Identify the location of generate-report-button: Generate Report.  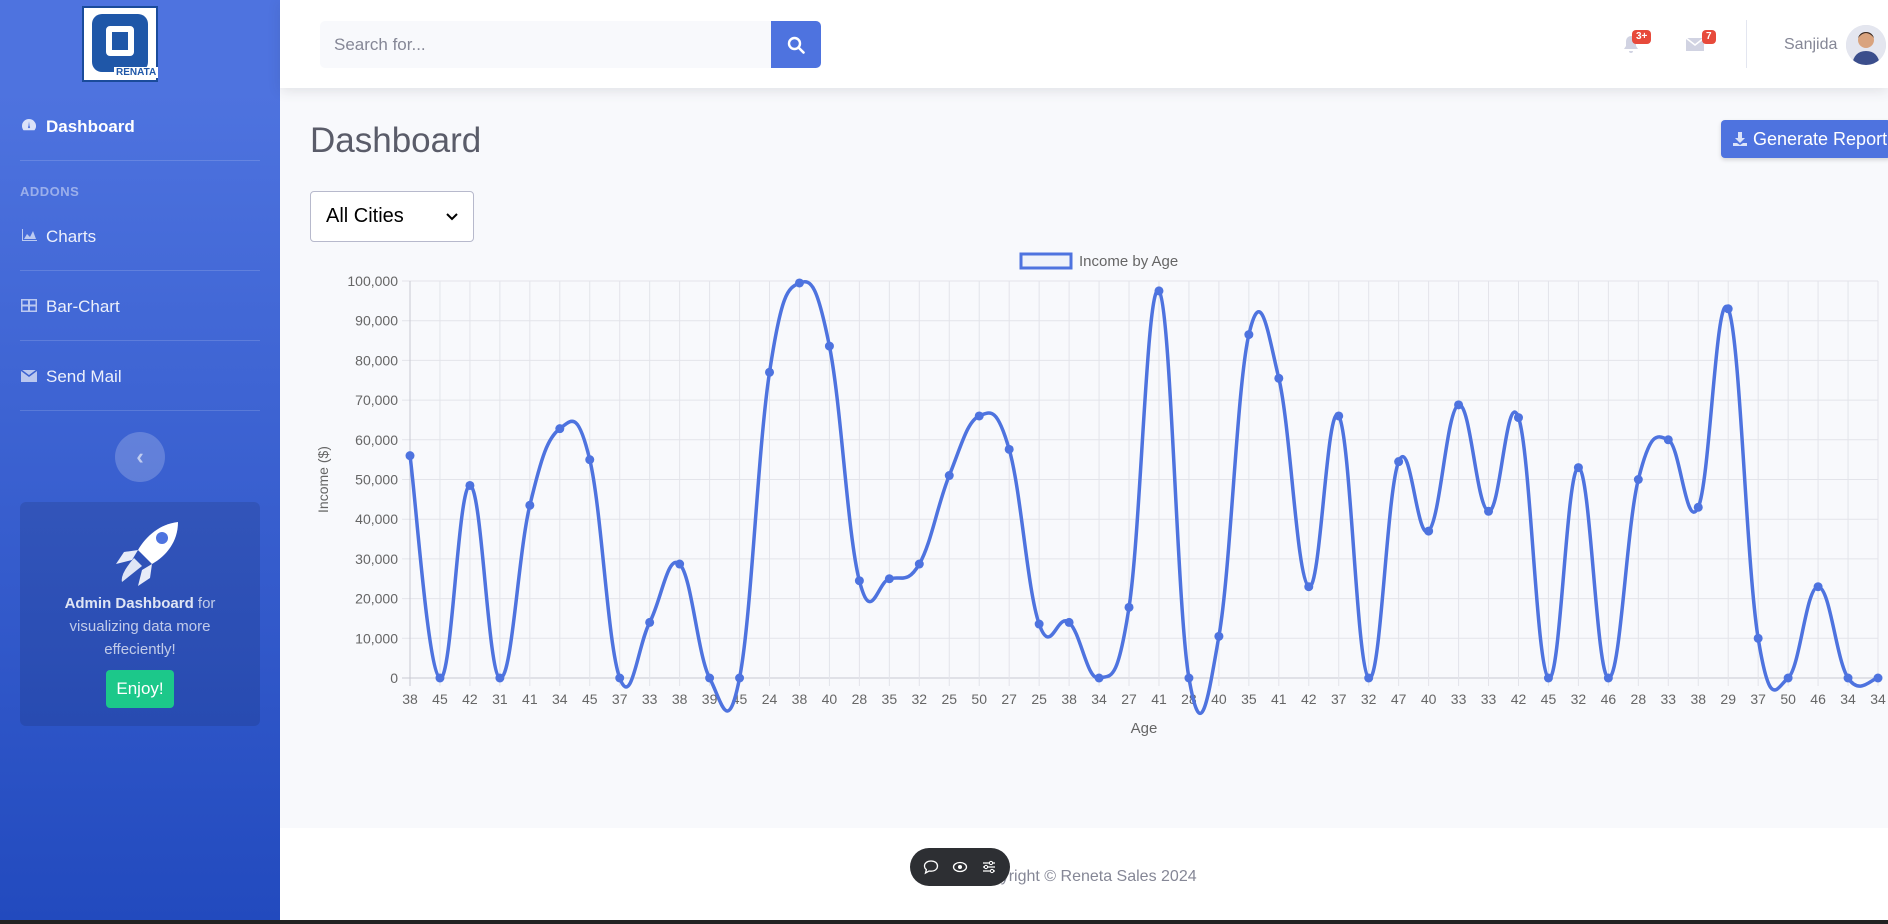
(1804, 139).